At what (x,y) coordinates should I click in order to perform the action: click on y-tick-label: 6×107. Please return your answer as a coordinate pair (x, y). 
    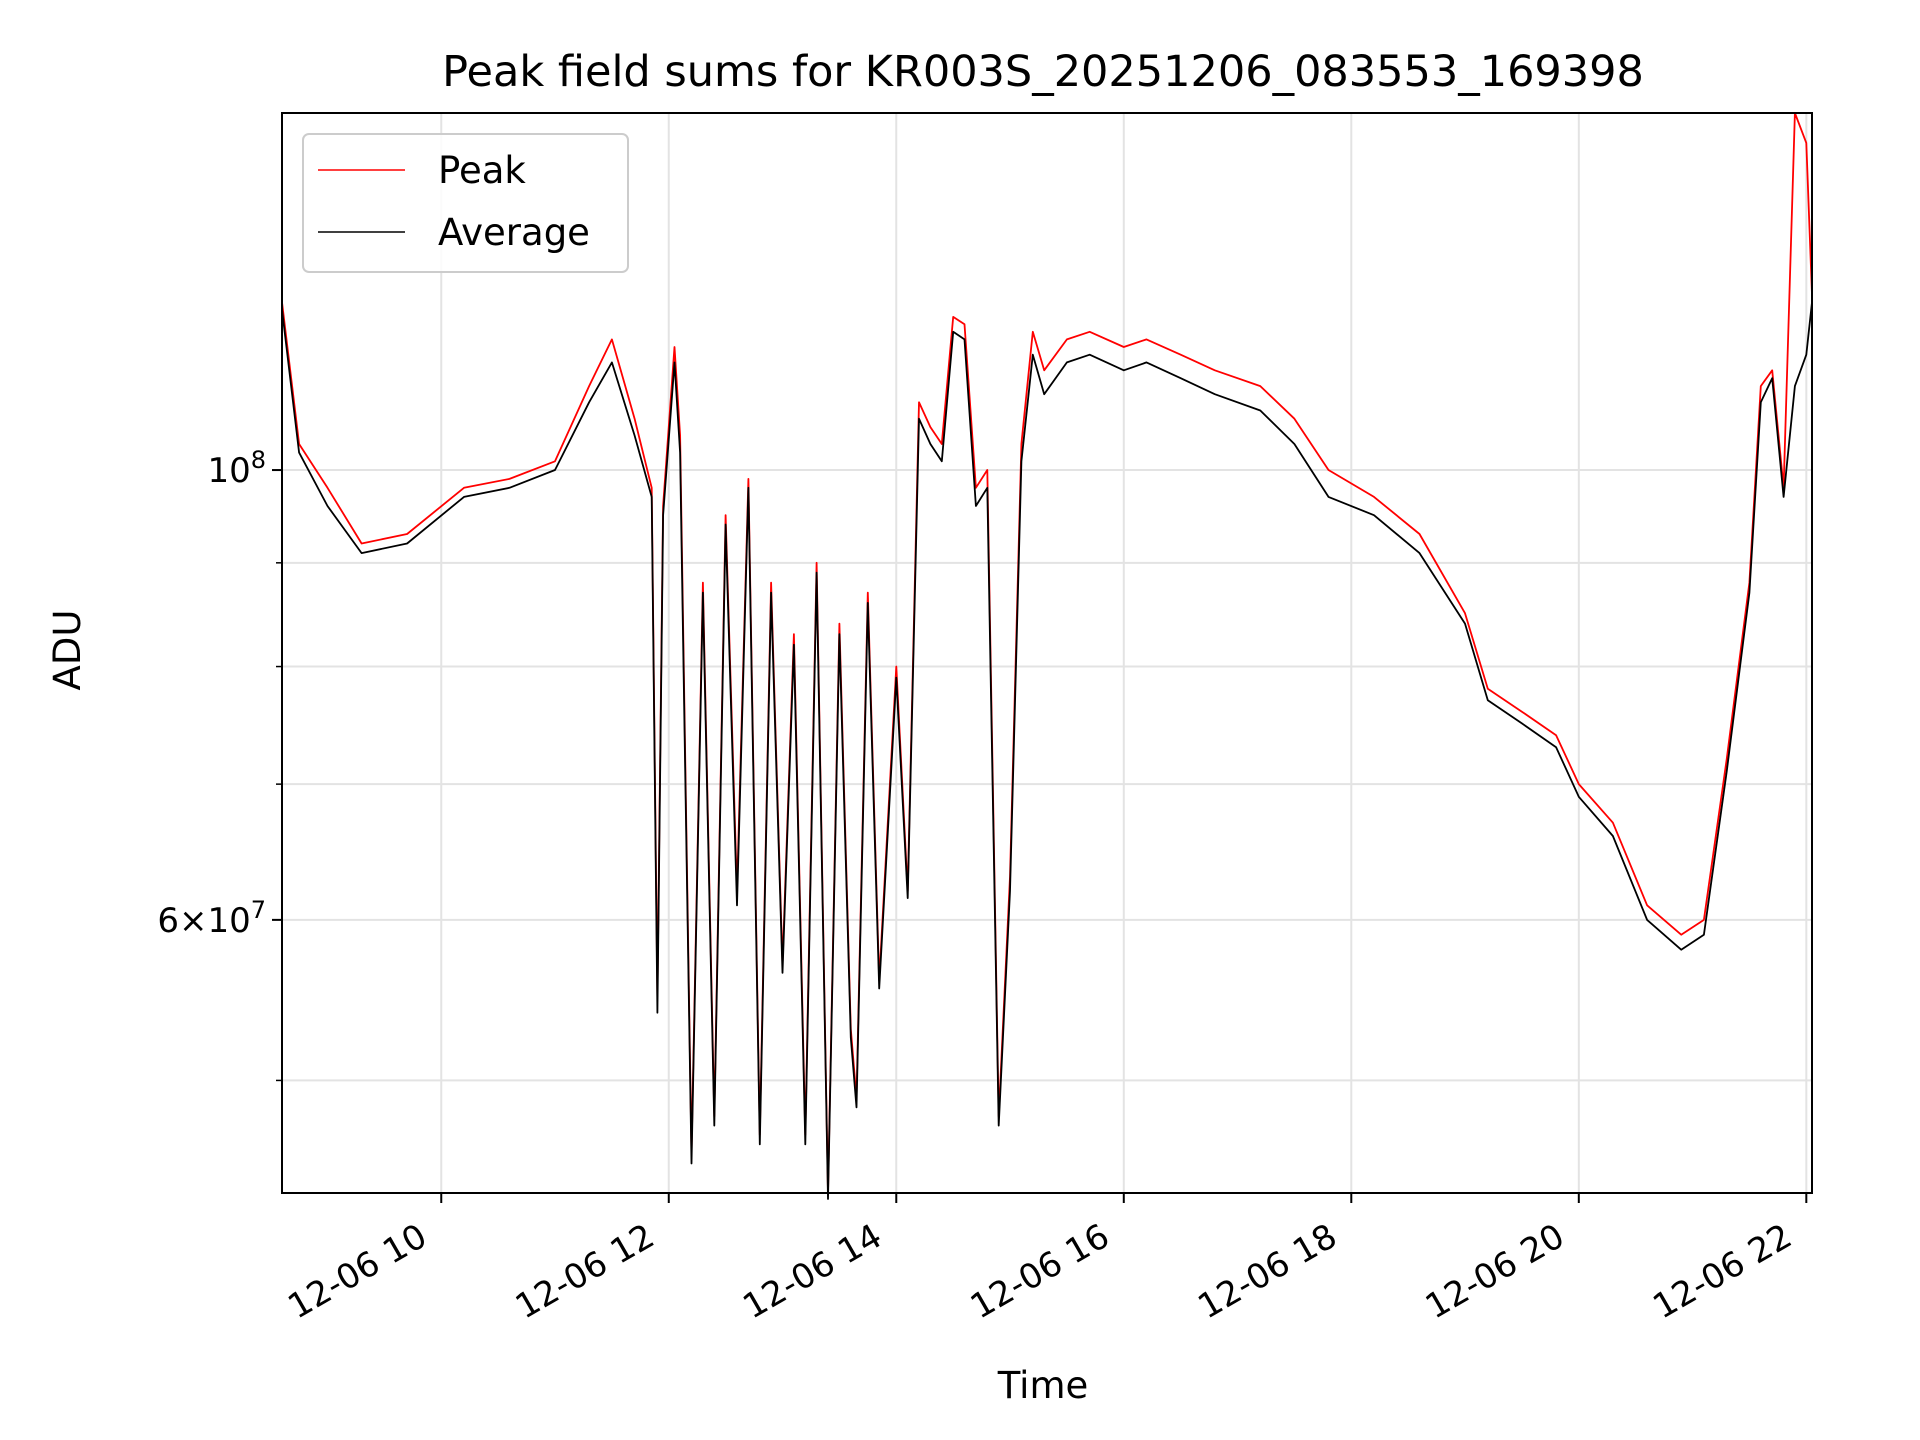
    Looking at the image, I should click on (211, 918).